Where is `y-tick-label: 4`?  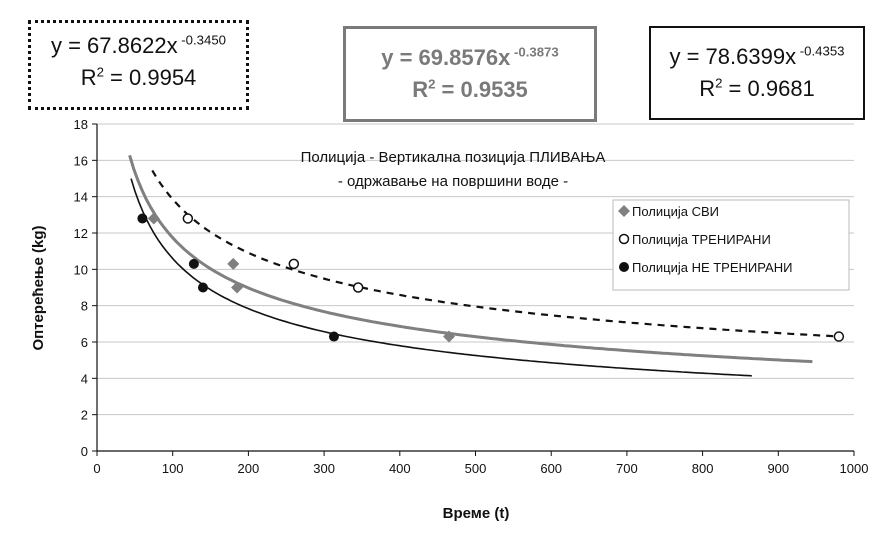 y-tick-label: 4 is located at coordinates (84, 378).